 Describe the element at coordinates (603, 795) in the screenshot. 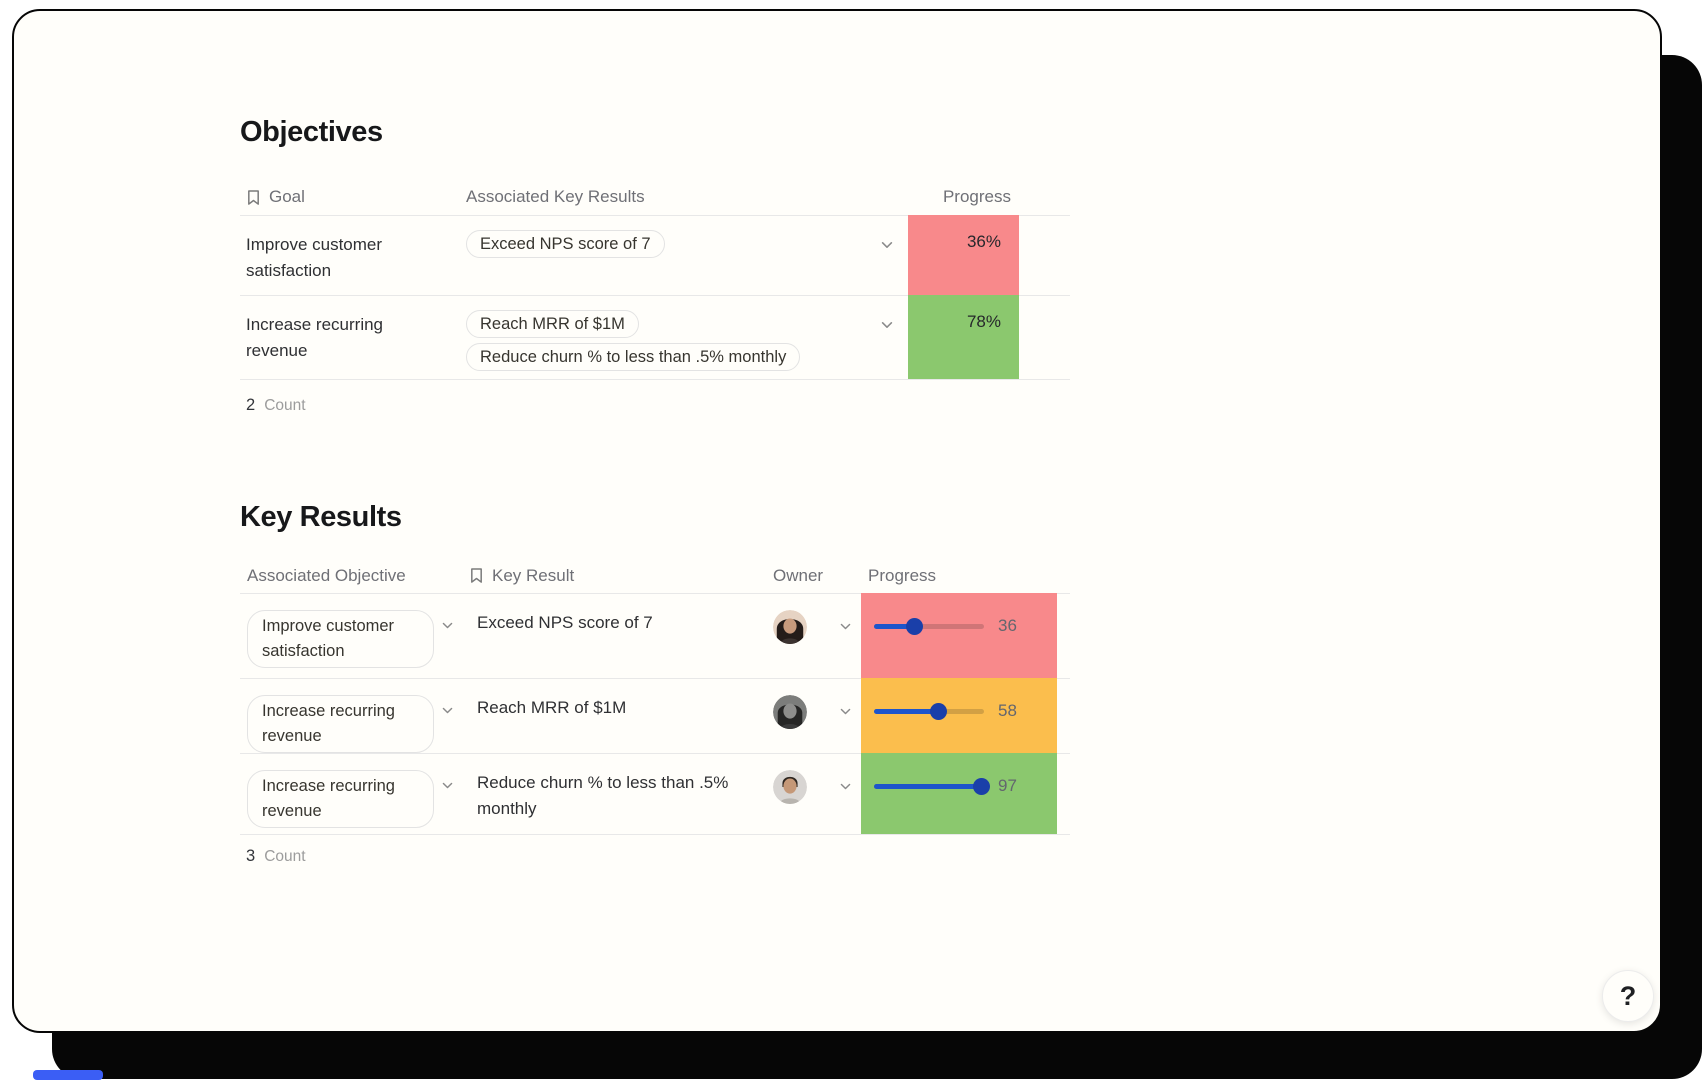

I see `key-result-cell: Reduce churn % to less than .5% monthly` at that location.